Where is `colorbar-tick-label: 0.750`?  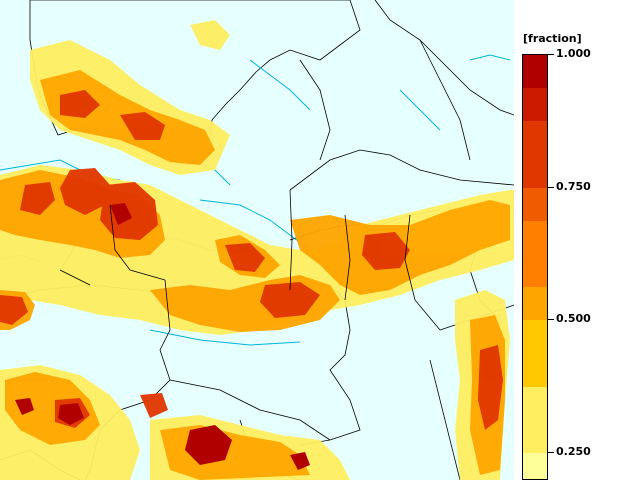 colorbar-tick-label: 0.750 is located at coordinates (573, 186).